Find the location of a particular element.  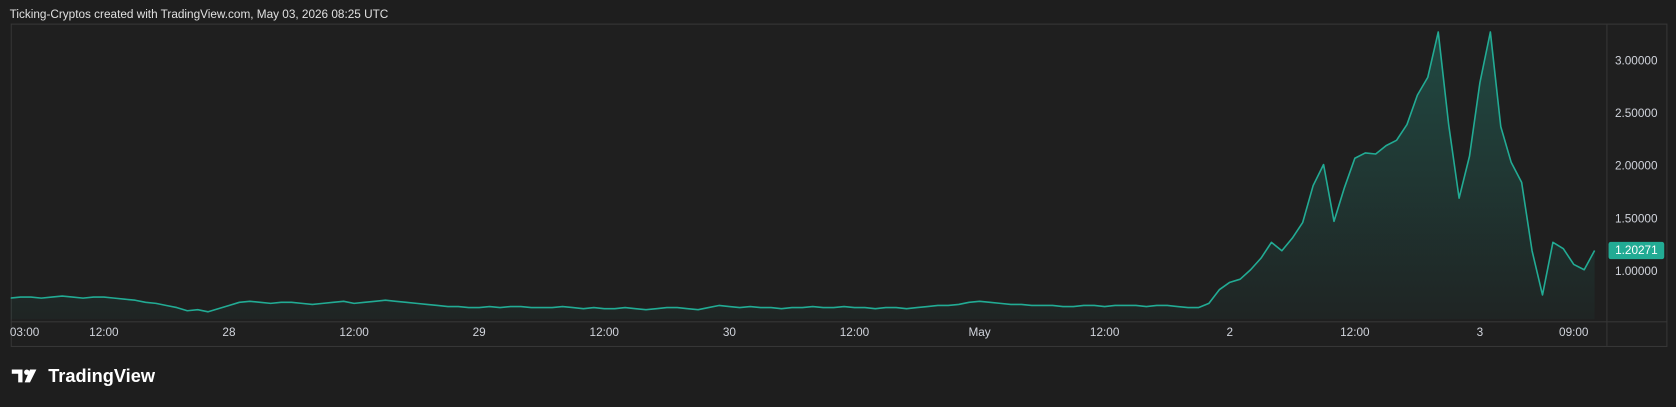

y-tick-label: 2.00000 is located at coordinates (1636, 166).